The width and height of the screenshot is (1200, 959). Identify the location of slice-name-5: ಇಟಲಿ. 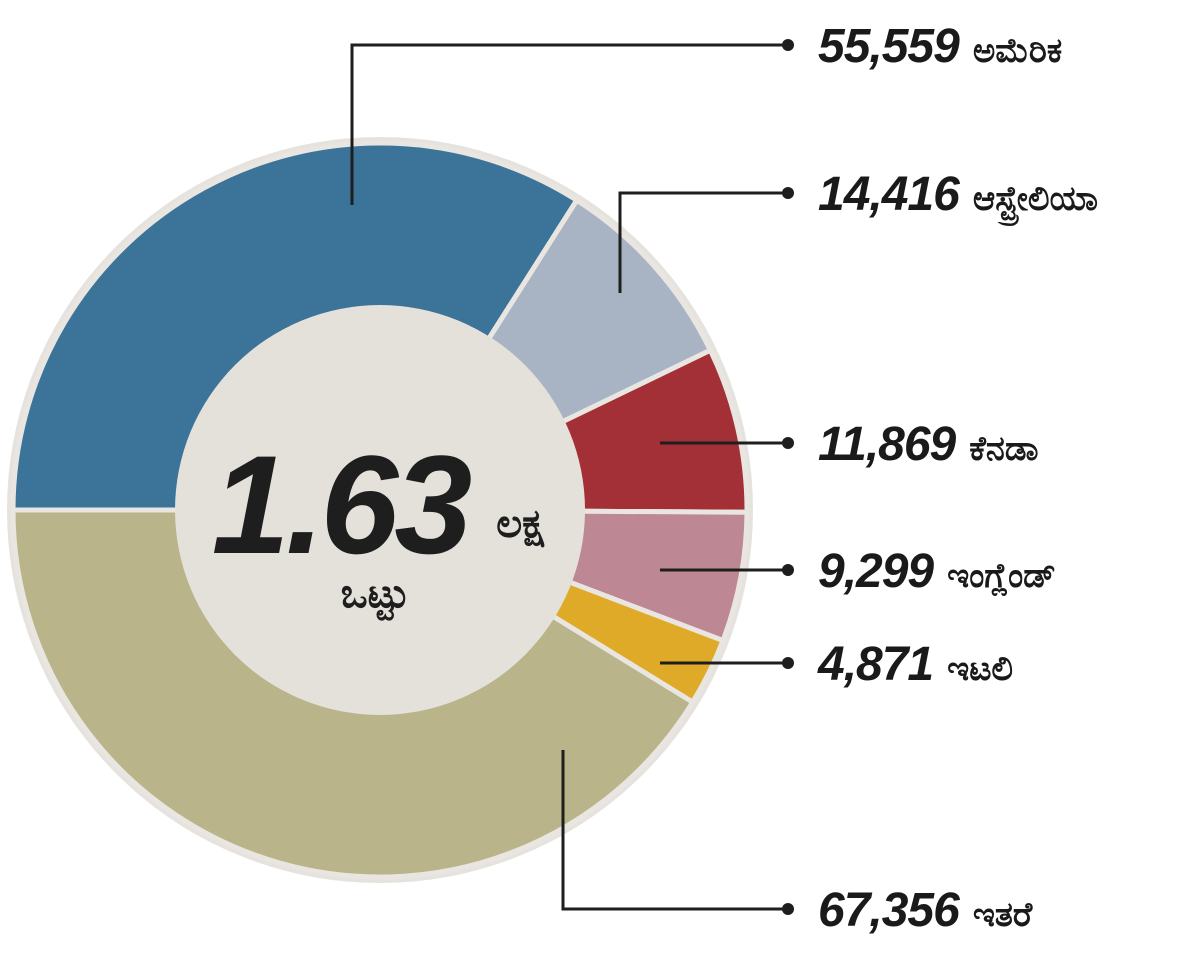
(980, 669).